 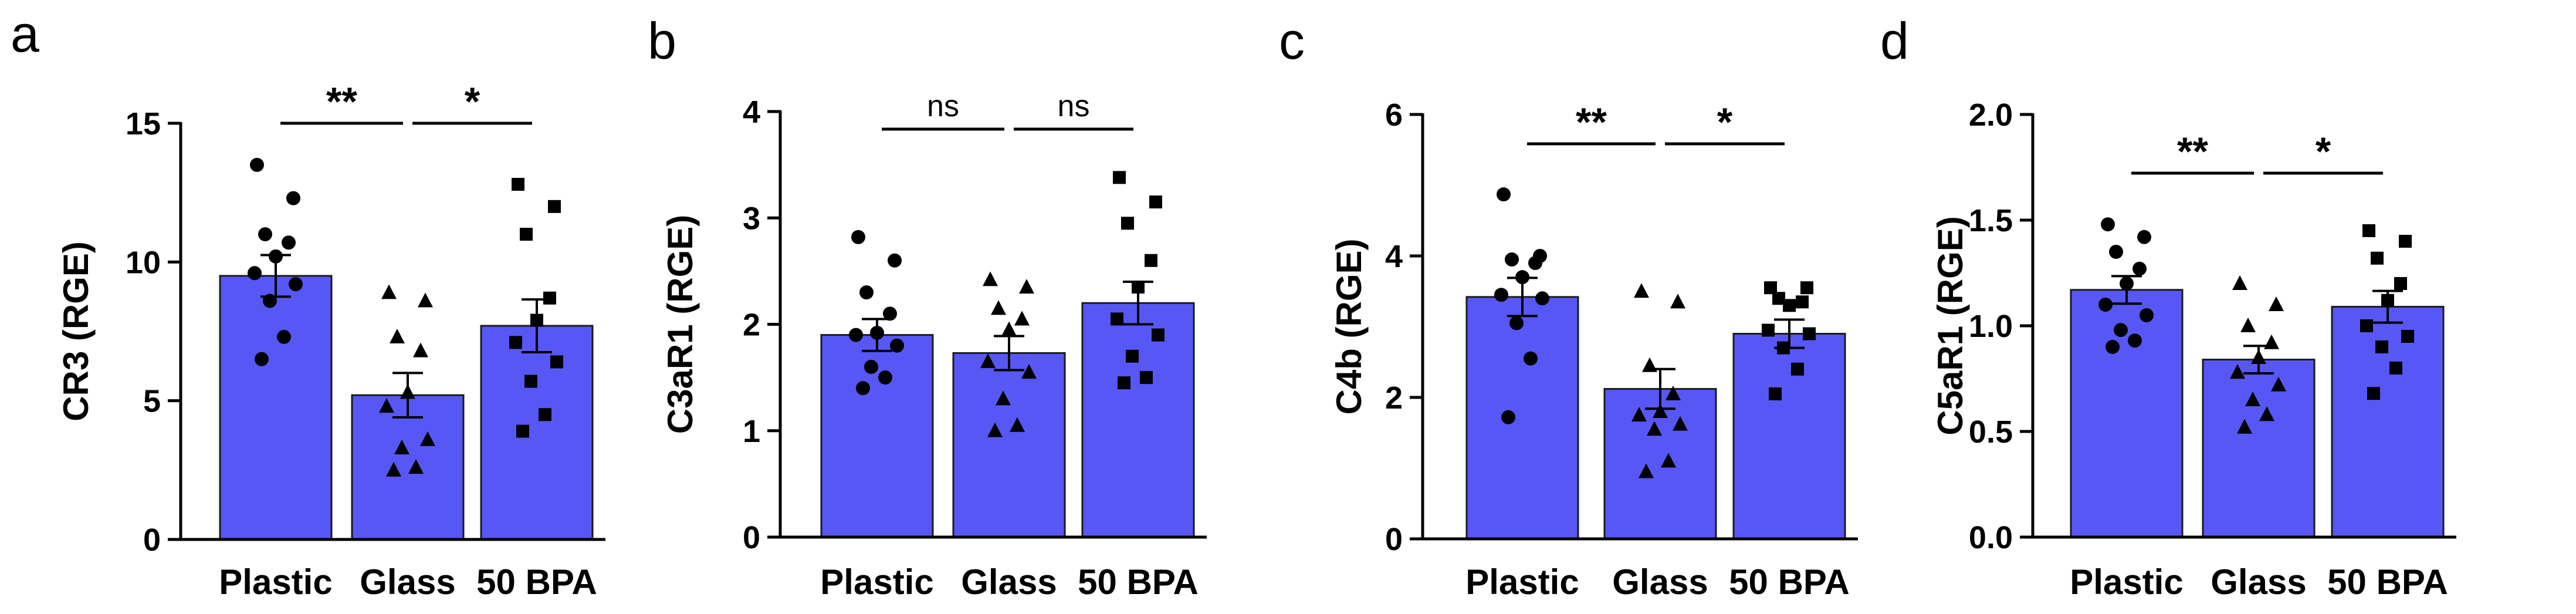 I want to click on y-tick-label: 1.5, so click(x=1991, y=221).